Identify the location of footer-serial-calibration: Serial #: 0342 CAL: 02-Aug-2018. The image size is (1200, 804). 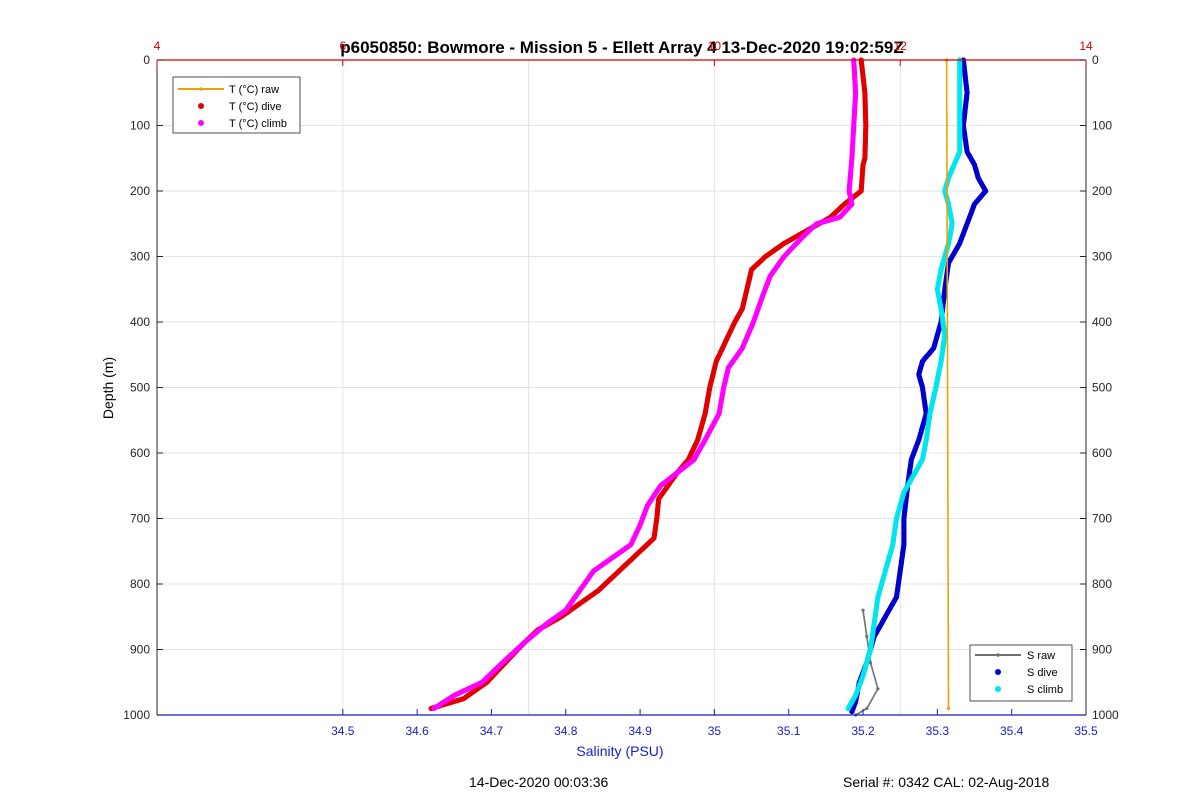
(946, 782).